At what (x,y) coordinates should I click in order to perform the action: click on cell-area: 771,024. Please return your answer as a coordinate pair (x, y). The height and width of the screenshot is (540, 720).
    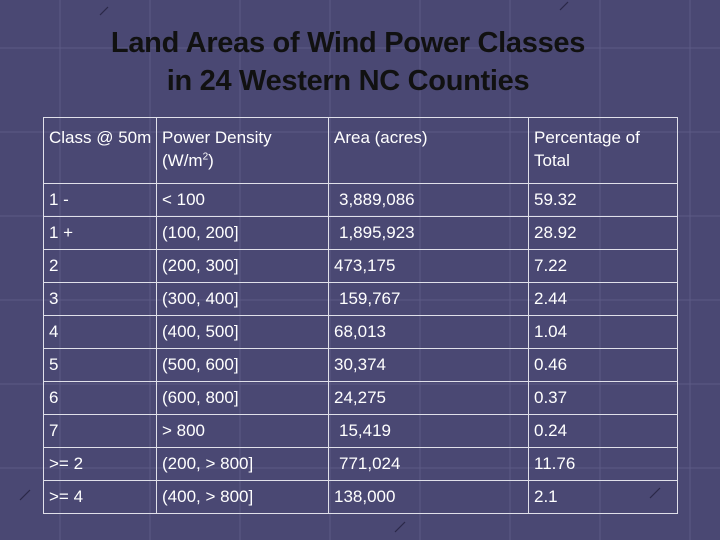
    Looking at the image, I should click on (428, 464).